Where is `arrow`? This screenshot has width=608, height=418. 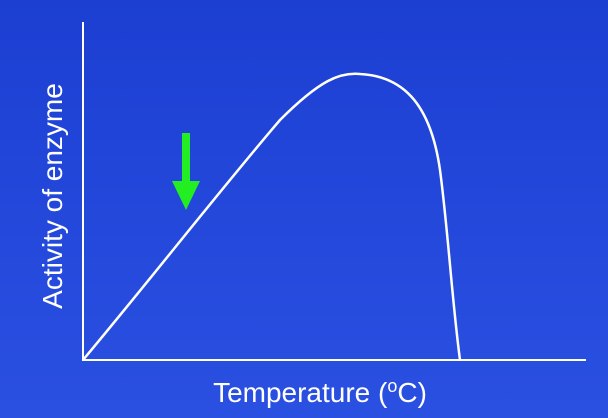 arrow is located at coordinates (186, 171).